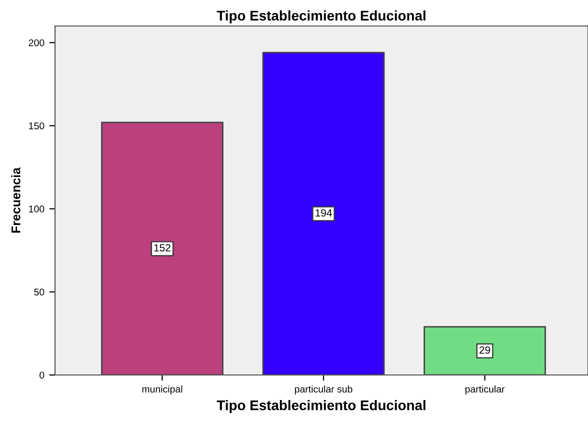 The image size is (588, 421). I want to click on data-label: 152, so click(162, 248).